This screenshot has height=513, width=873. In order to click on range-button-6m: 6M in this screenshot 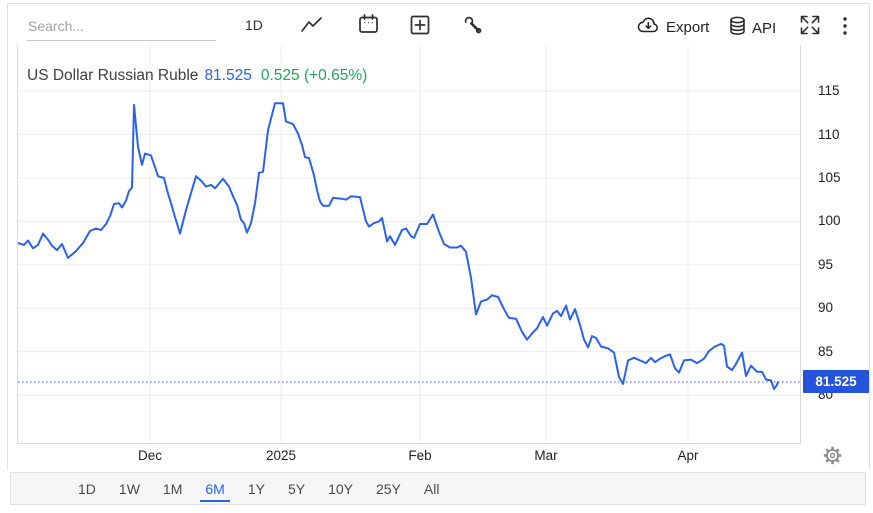, I will do `click(215, 489)`.